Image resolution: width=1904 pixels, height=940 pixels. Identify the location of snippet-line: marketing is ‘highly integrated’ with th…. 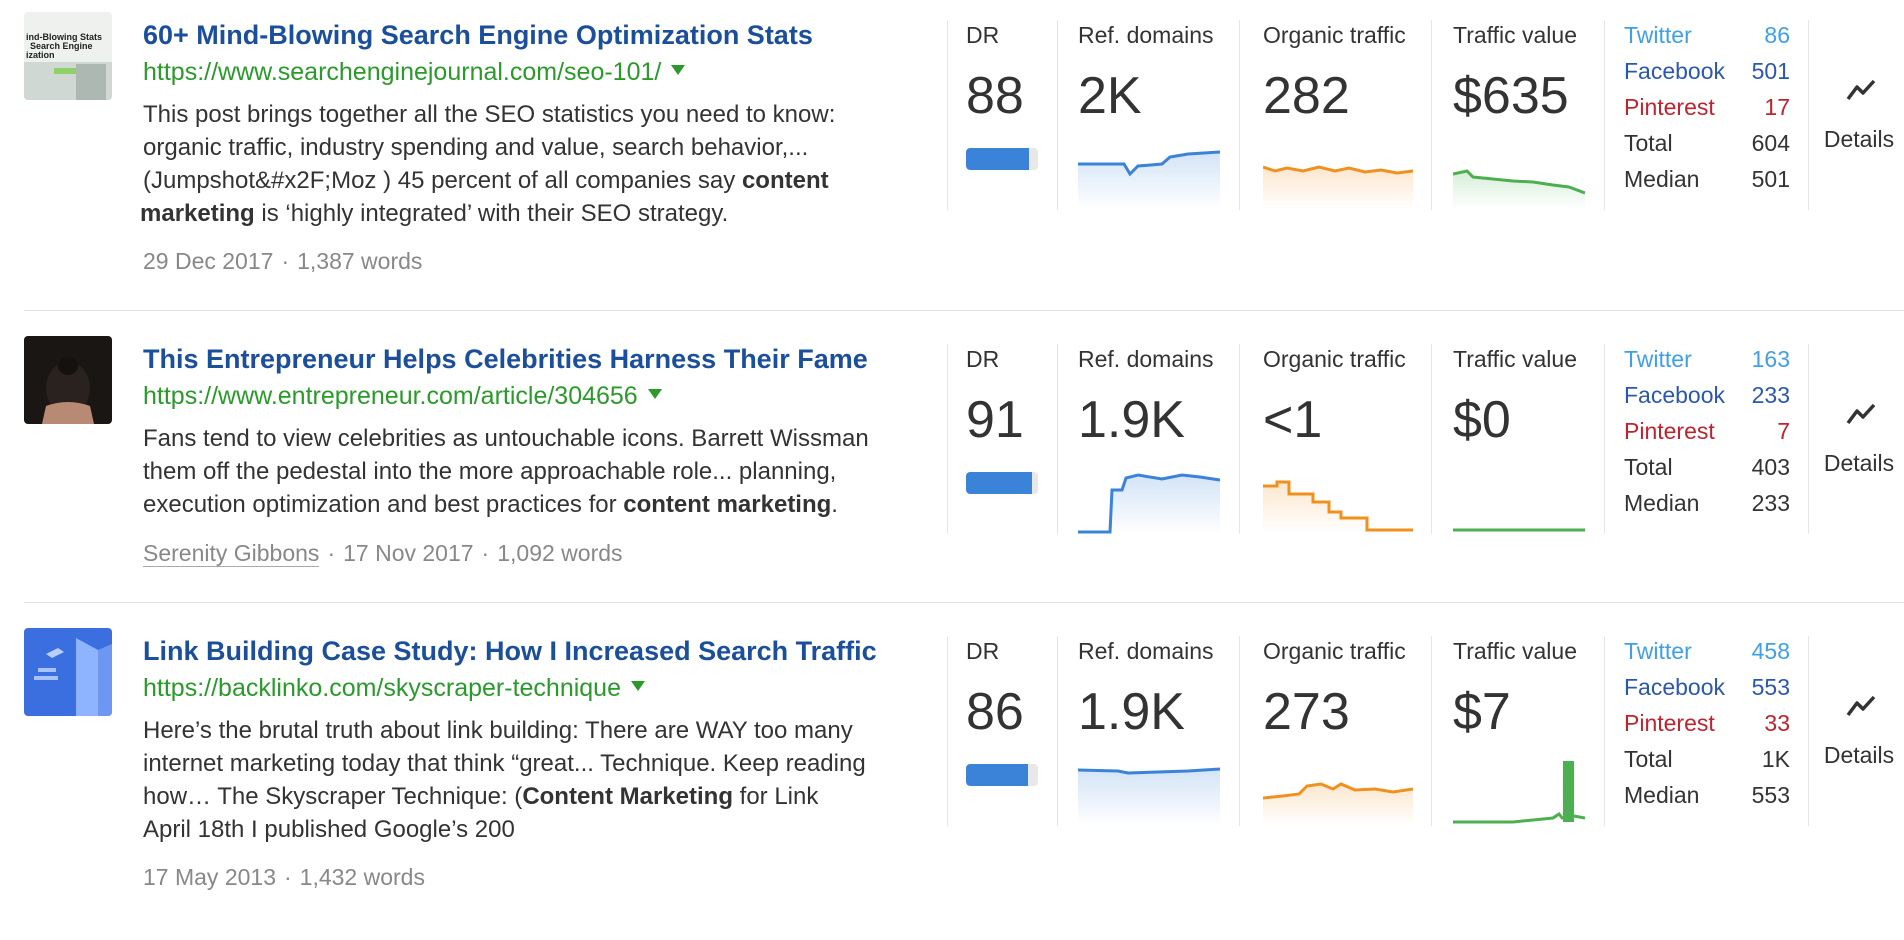
(541, 213).